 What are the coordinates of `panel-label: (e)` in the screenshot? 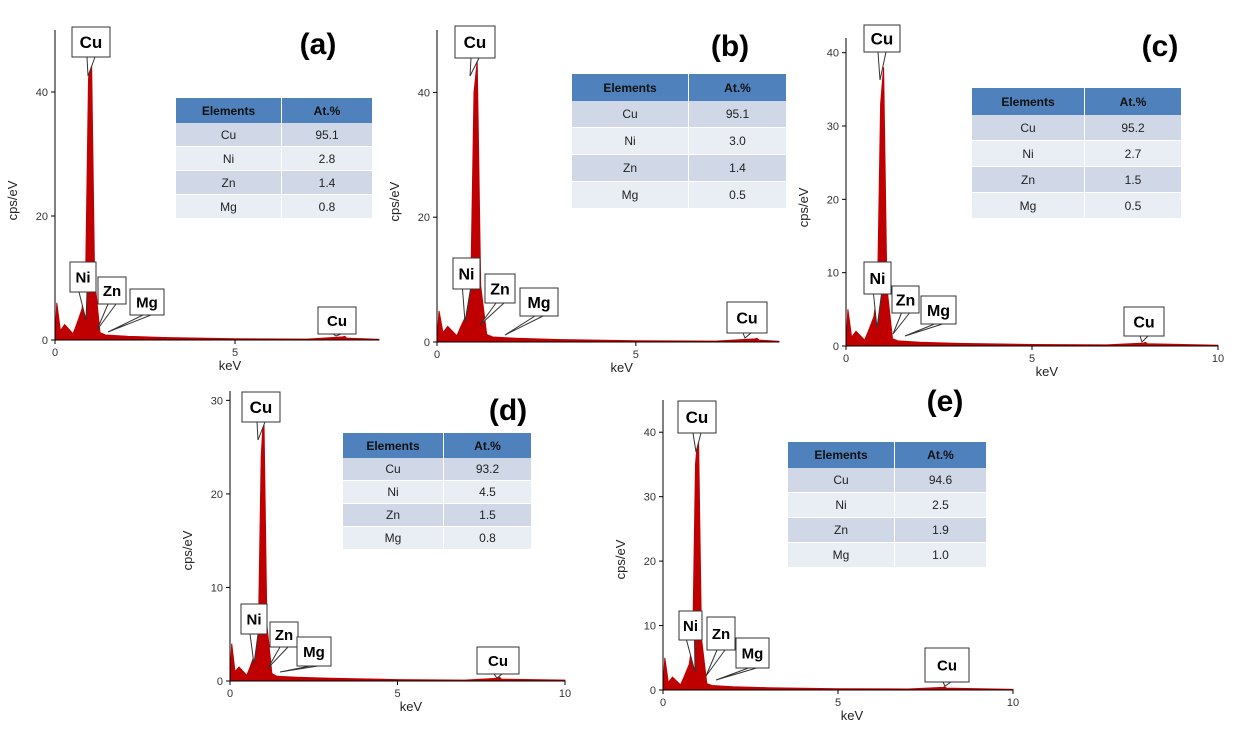 It's located at (945, 401).